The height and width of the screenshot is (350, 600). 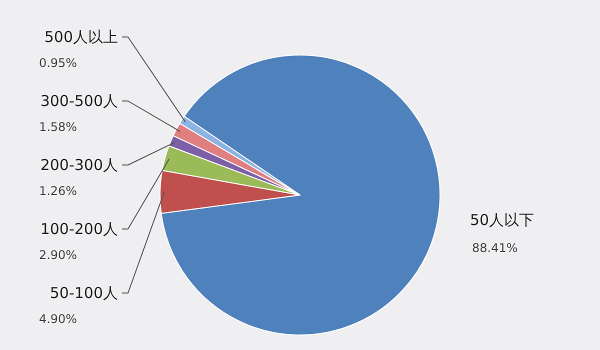 What do you see at coordinates (79, 165) in the screenshot?
I see `slice-label: 200-300人` at bounding box center [79, 165].